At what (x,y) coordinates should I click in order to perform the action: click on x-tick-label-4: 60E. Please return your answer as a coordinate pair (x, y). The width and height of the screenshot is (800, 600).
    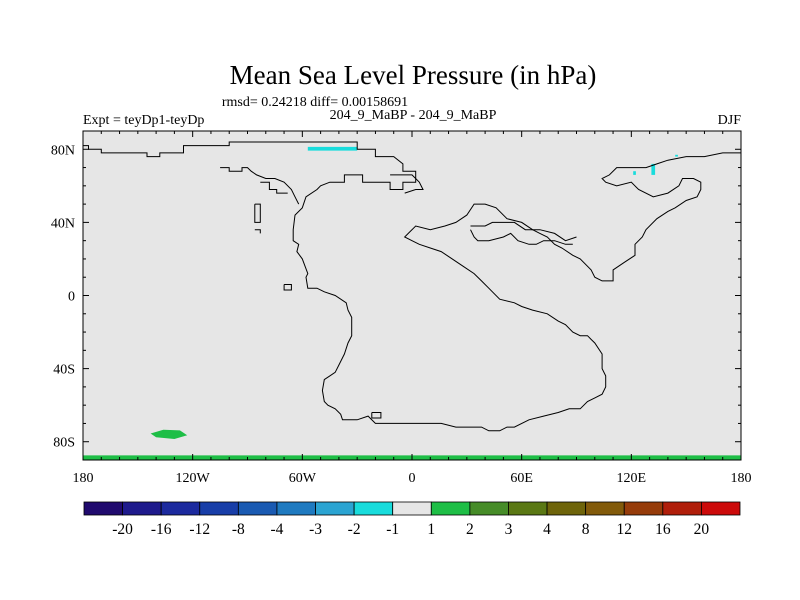
    Looking at the image, I should click on (521, 478).